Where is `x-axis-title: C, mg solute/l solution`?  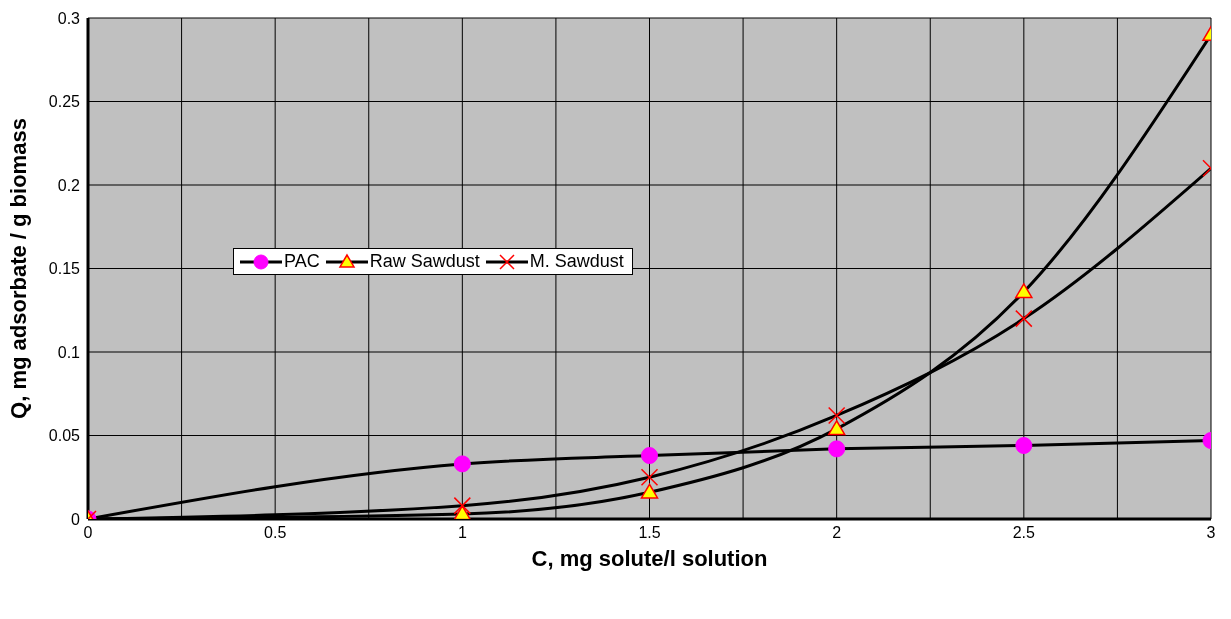
x-axis-title: C, mg solute/l solution is located at coordinates (649, 558).